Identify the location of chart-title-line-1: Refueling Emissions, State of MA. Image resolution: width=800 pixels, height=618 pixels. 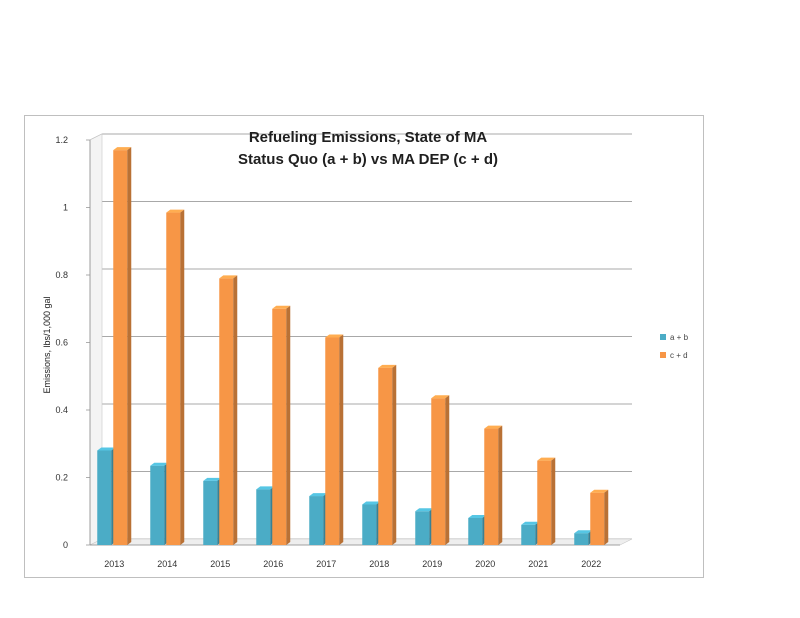
(368, 137).